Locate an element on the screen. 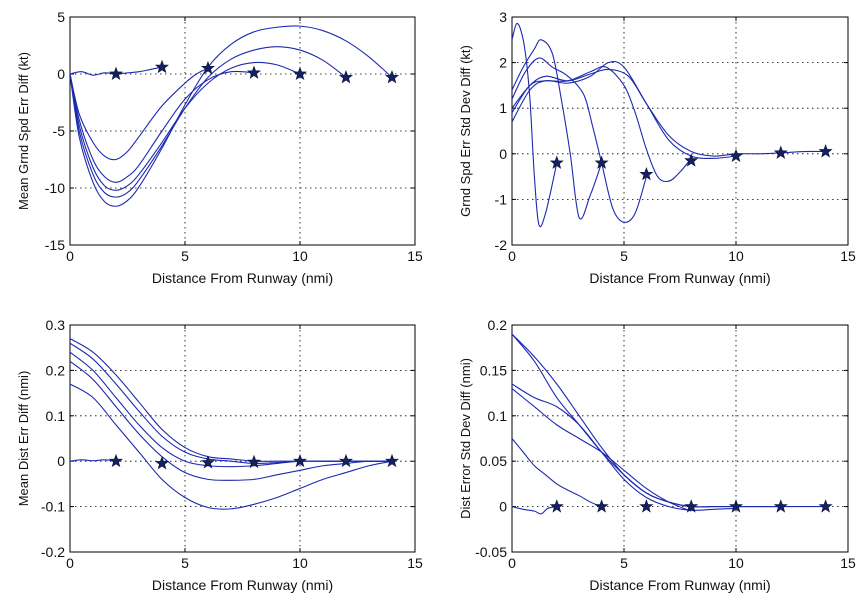  y-tick-label: -15 is located at coordinates (55, 245).